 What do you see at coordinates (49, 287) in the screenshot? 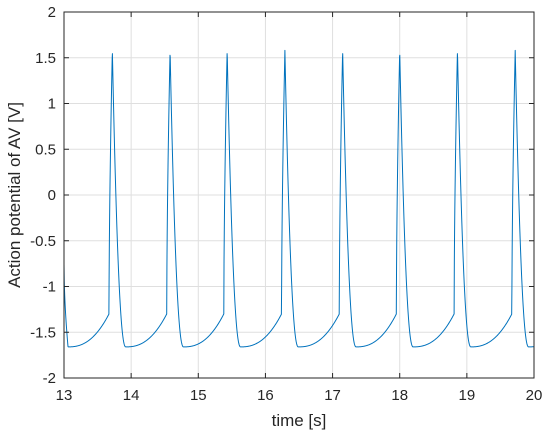
I see `y-tick-label: -1` at bounding box center [49, 287].